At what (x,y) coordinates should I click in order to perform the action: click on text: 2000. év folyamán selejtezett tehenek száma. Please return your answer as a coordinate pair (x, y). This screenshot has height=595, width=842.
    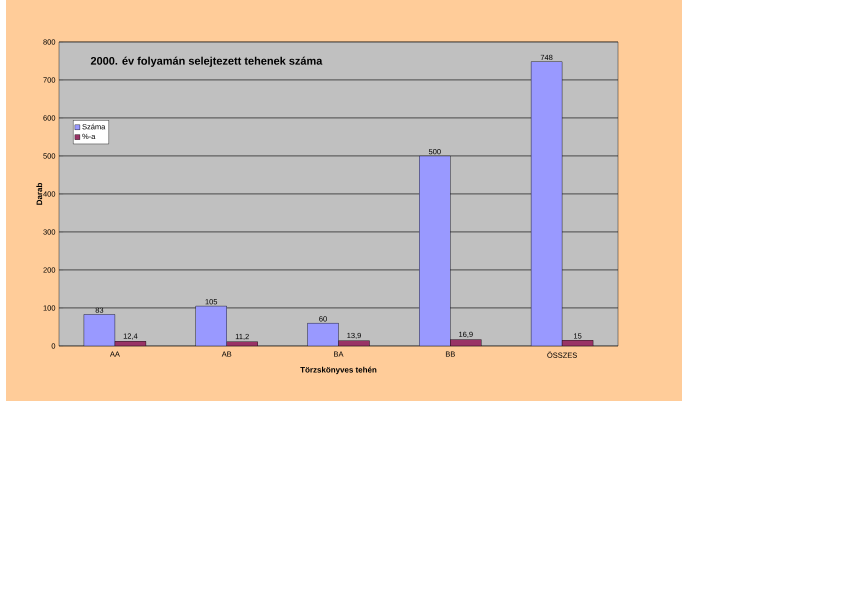
    Looking at the image, I should click on (206, 61).